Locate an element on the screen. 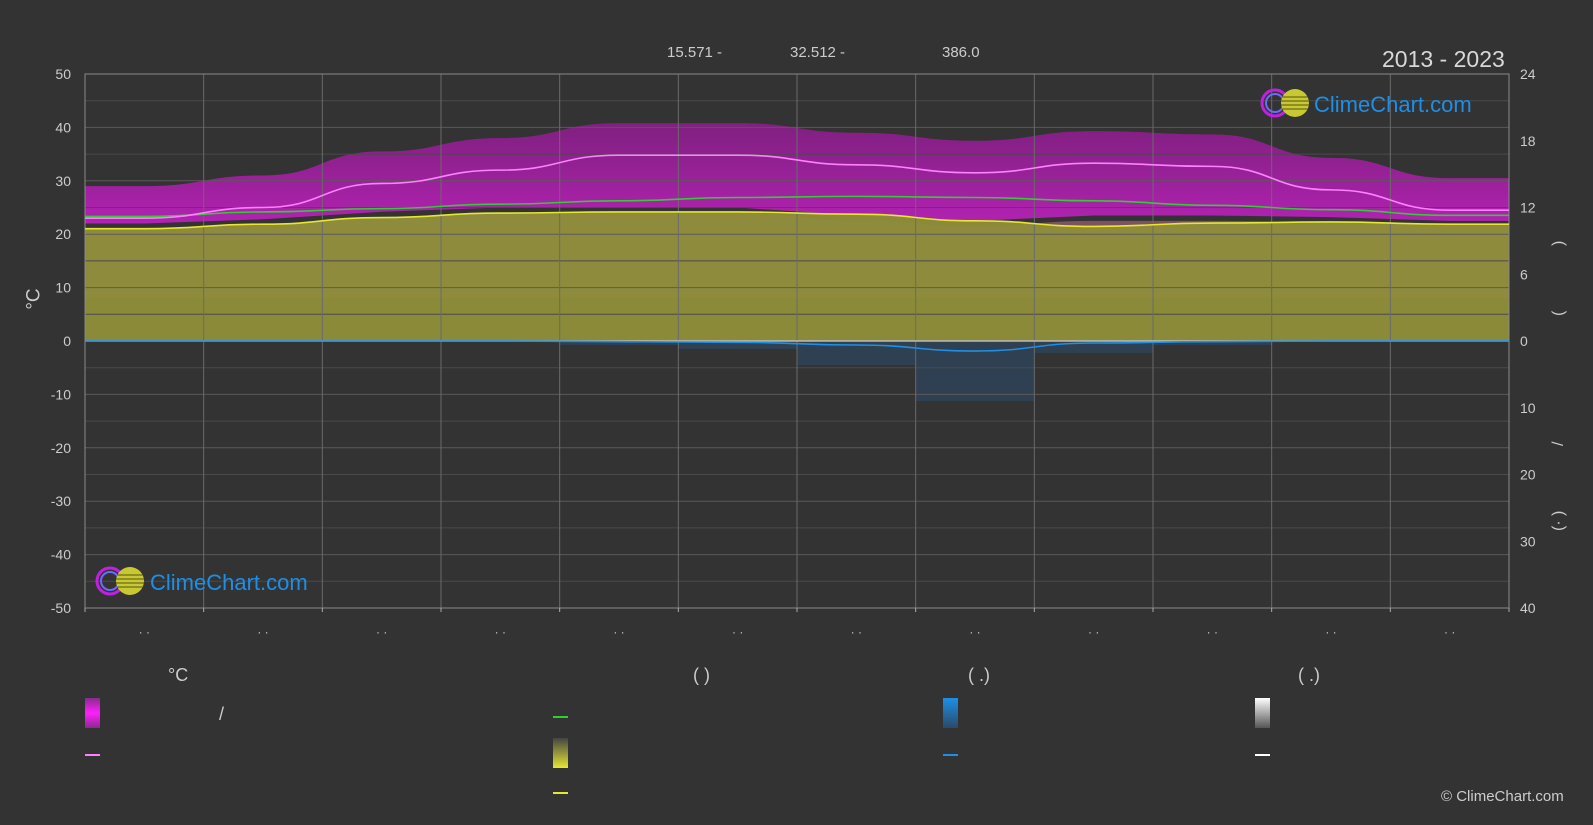 The image size is (1593, 825). legend-line-snow is located at coordinates (1262, 755).